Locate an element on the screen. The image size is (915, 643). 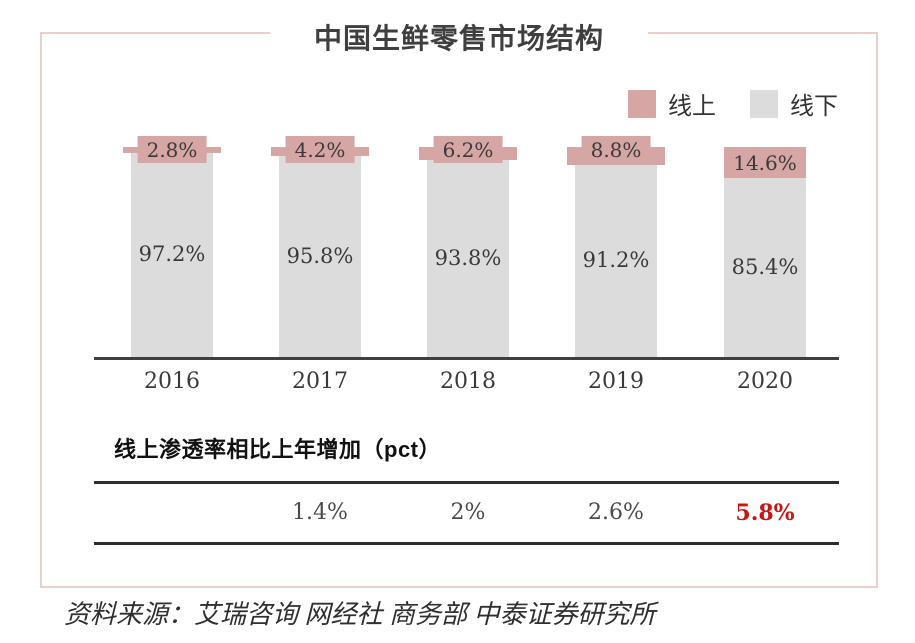
stacked-bar-2020: 14.6% 85.4% is located at coordinates (765, 252).